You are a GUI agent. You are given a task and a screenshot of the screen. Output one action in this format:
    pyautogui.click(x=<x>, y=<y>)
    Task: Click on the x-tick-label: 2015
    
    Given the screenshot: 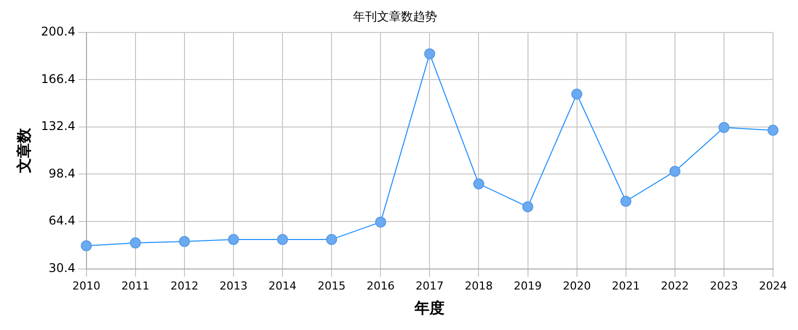 What is the action you would take?
    pyautogui.click(x=332, y=285)
    